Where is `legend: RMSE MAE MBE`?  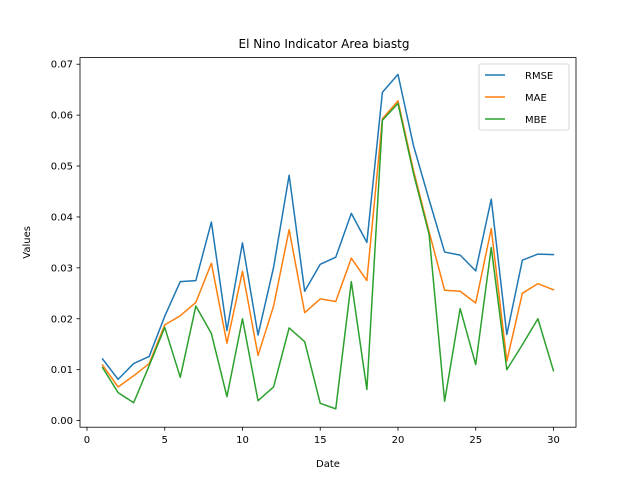
legend: RMSE MAE MBE is located at coordinates (524, 97).